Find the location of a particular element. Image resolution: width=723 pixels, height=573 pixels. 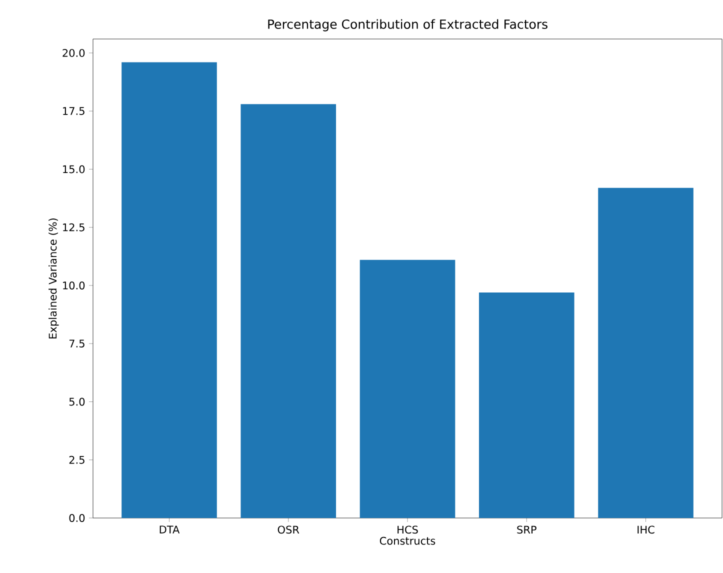

y-tick-label: 12.5 is located at coordinates (73, 227).